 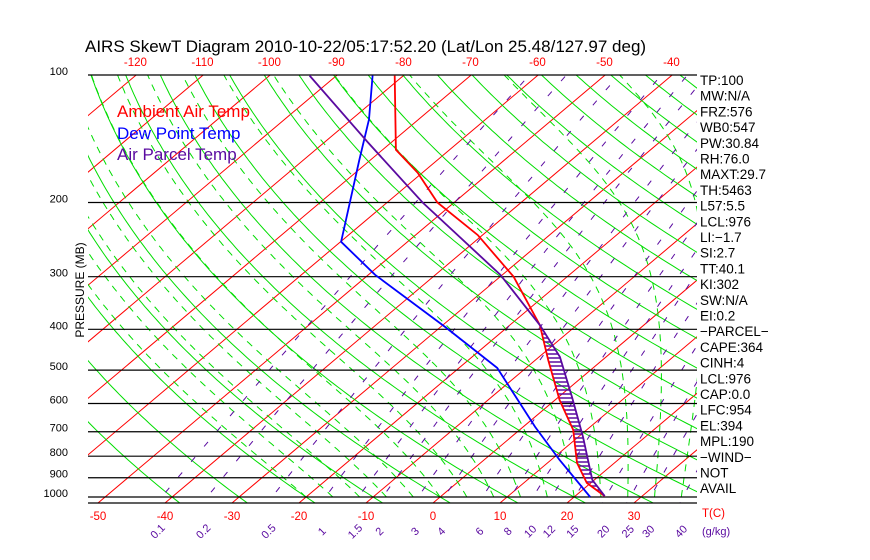 I want to click on mixing-ratio-tick-label: 4, so click(x=441, y=531).